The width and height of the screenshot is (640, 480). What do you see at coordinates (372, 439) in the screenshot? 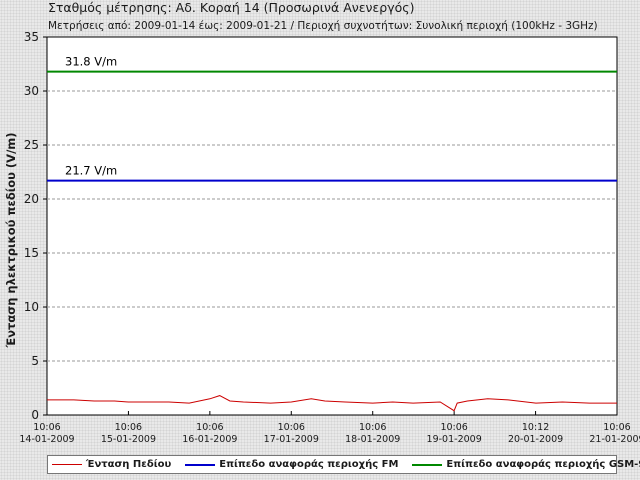
I see `x-tick-date-4: 18-01-2009` at bounding box center [372, 439].